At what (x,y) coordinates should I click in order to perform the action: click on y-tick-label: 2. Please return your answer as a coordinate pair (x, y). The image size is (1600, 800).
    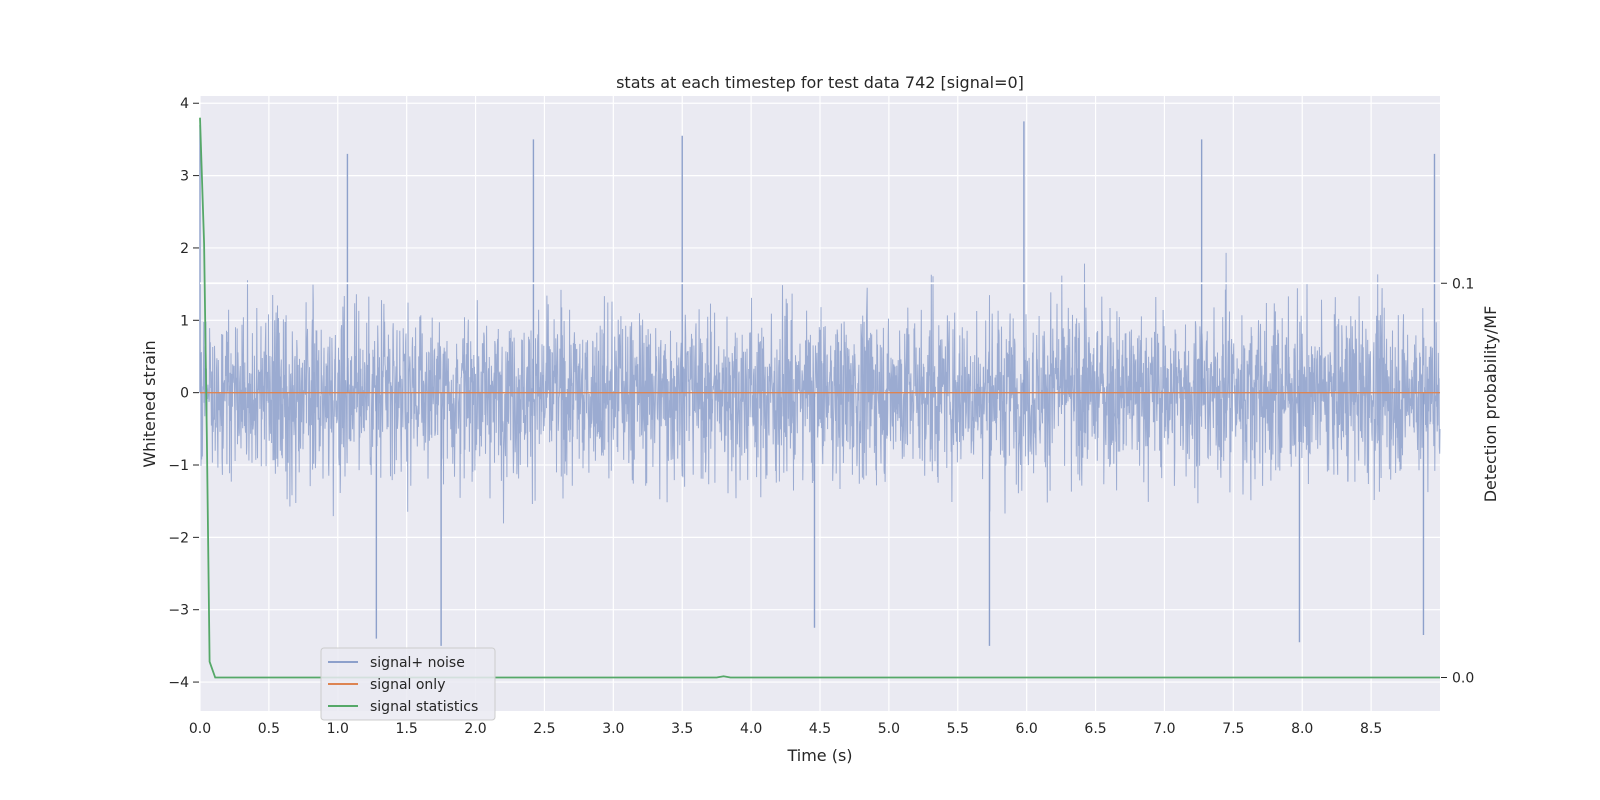
    Looking at the image, I should click on (184, 249).